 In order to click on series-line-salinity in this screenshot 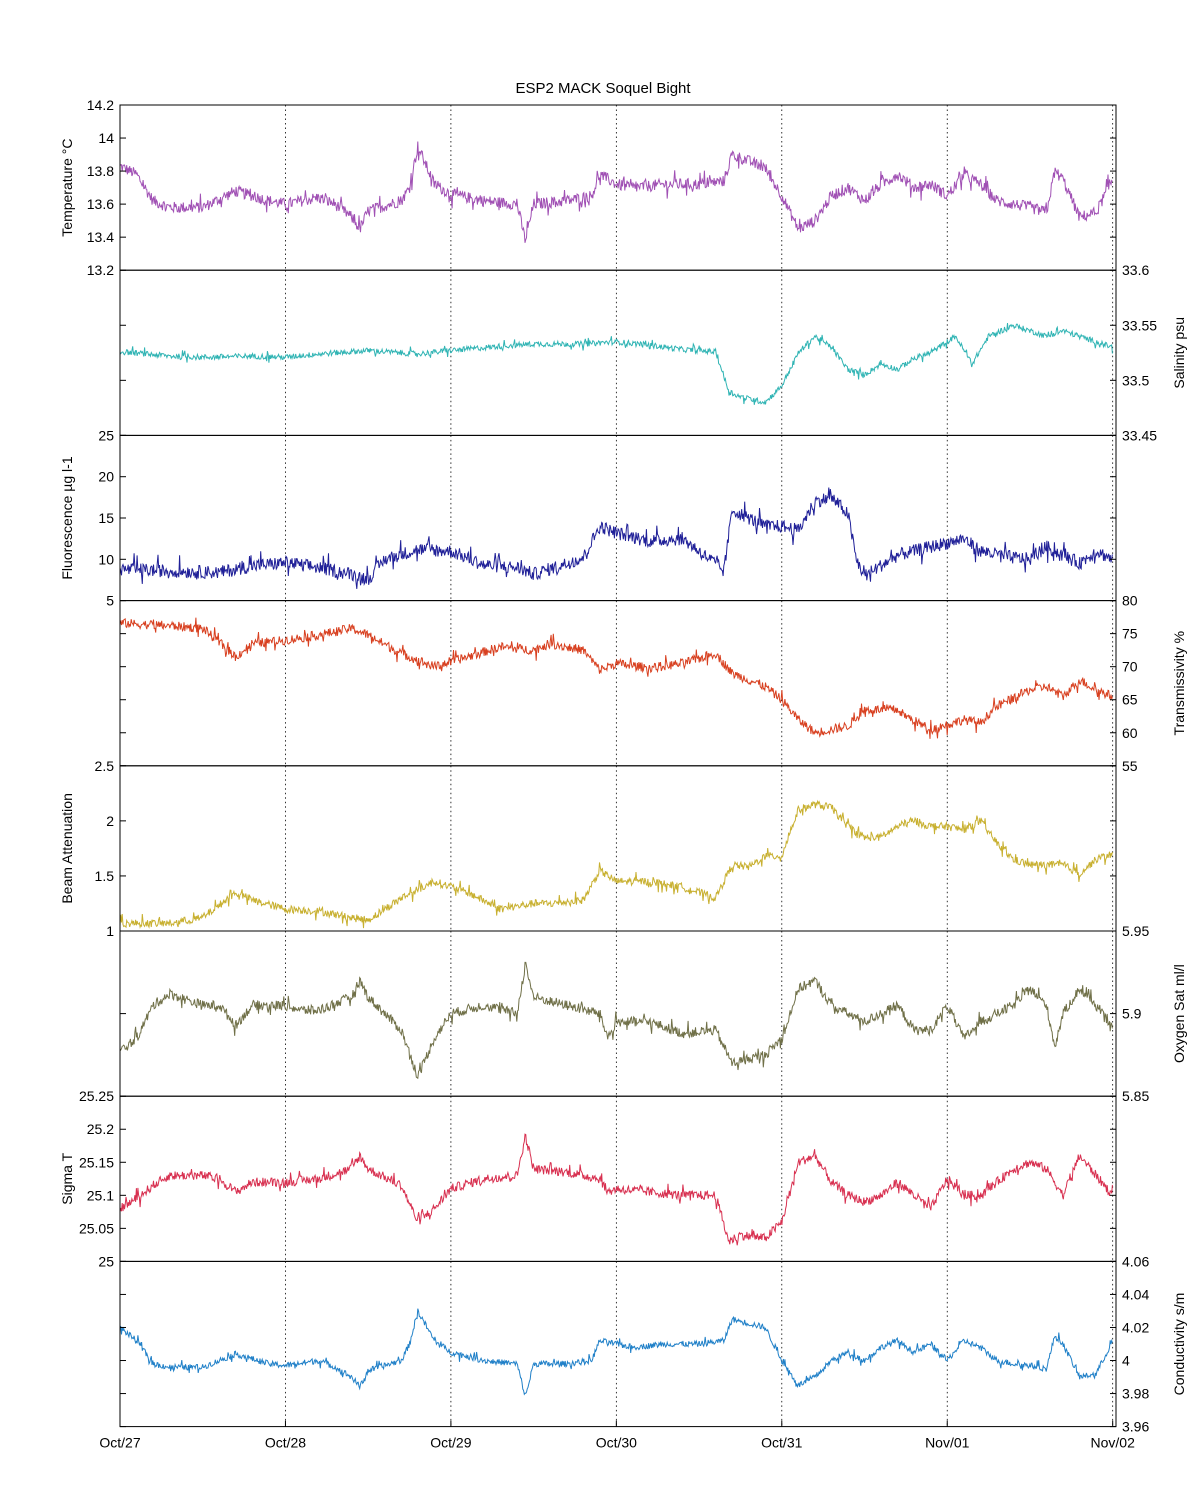, I will do `click(616, 364)`.